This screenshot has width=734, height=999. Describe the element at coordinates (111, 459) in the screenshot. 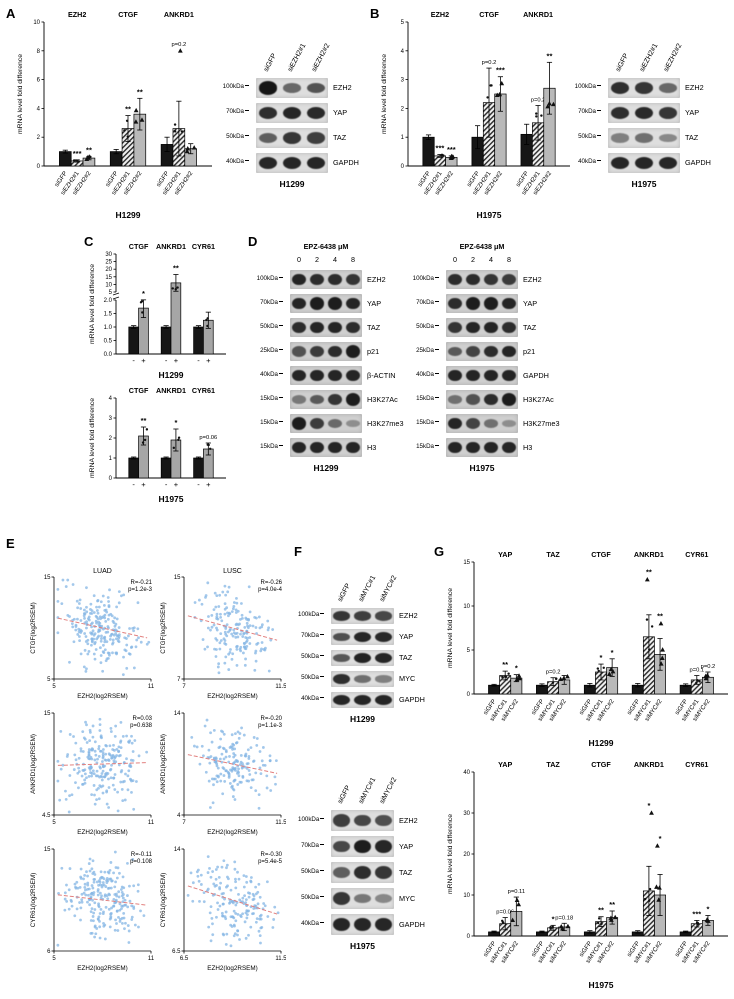

I see `y-tick-label: 1` at that location.